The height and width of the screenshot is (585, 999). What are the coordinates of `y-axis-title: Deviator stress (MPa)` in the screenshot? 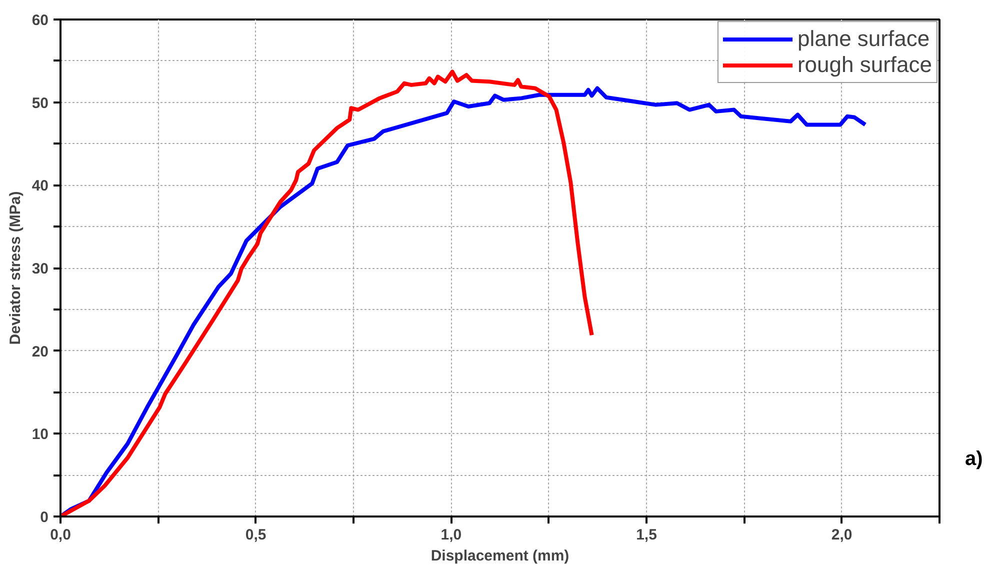 It's located at (15, 268).